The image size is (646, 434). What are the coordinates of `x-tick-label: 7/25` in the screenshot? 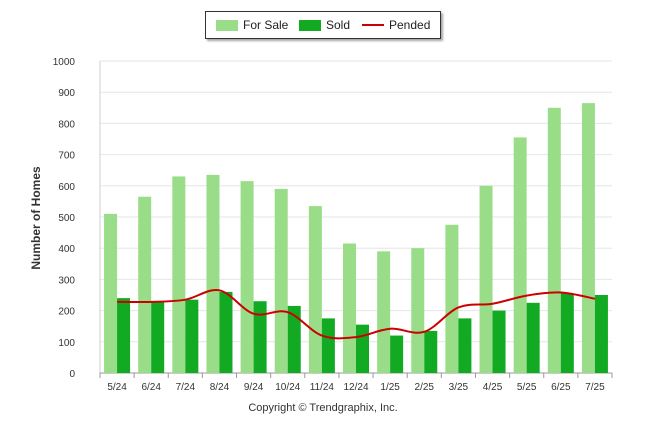 It's located at (595, 387).